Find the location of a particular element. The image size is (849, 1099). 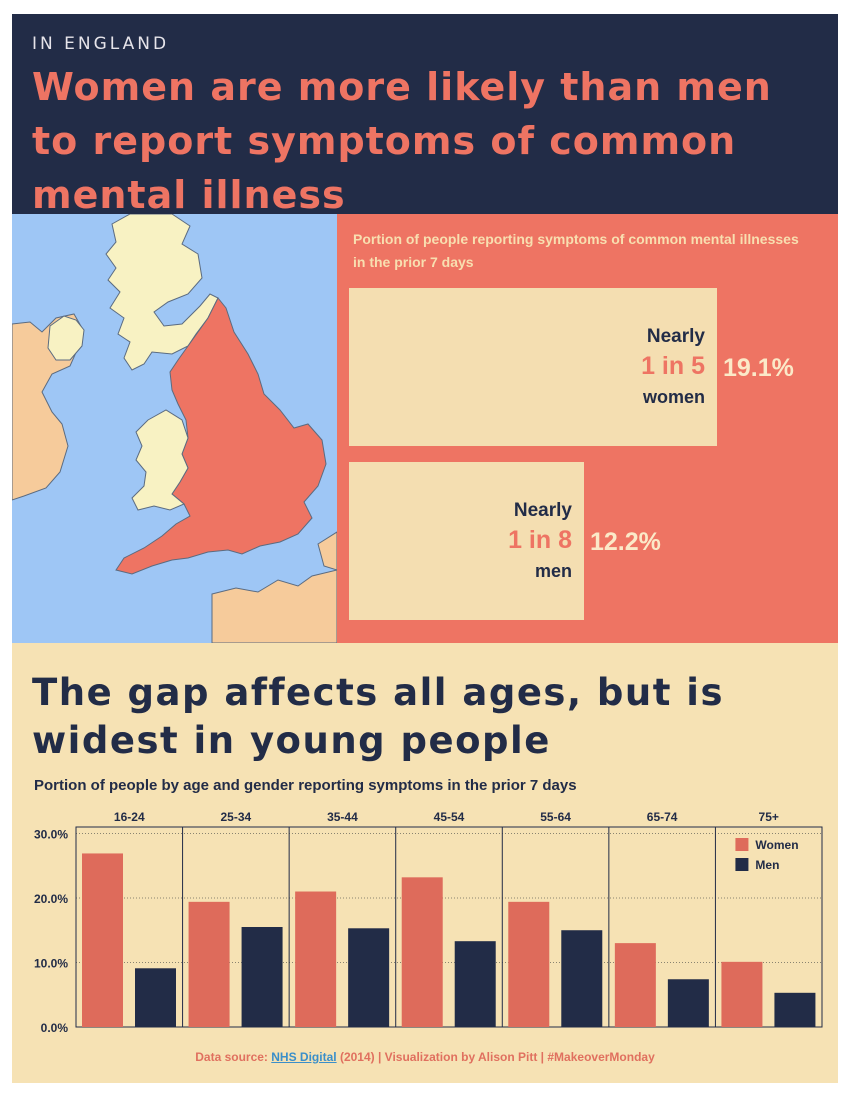

nhs-digital-link: NHS Digital is located at coordinates (304, 1057).